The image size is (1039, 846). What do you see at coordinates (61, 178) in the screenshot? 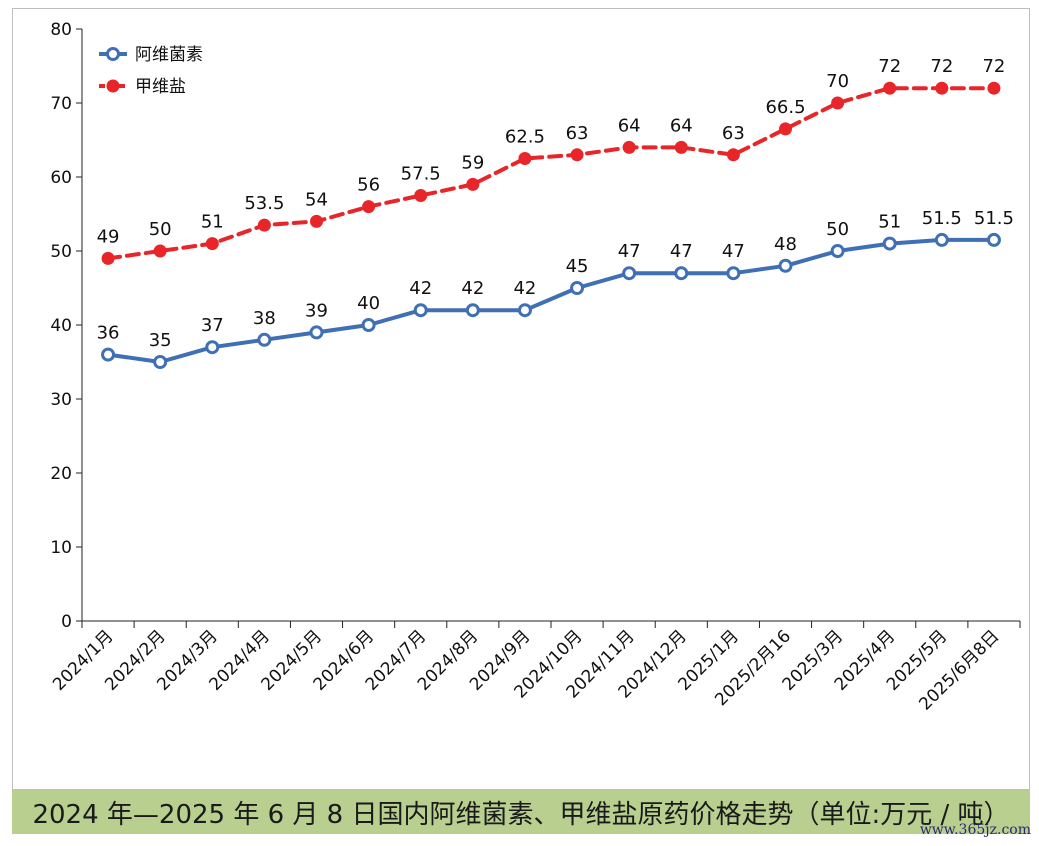
I see `y-tick-label: 60` at bounding box center [61, 178].